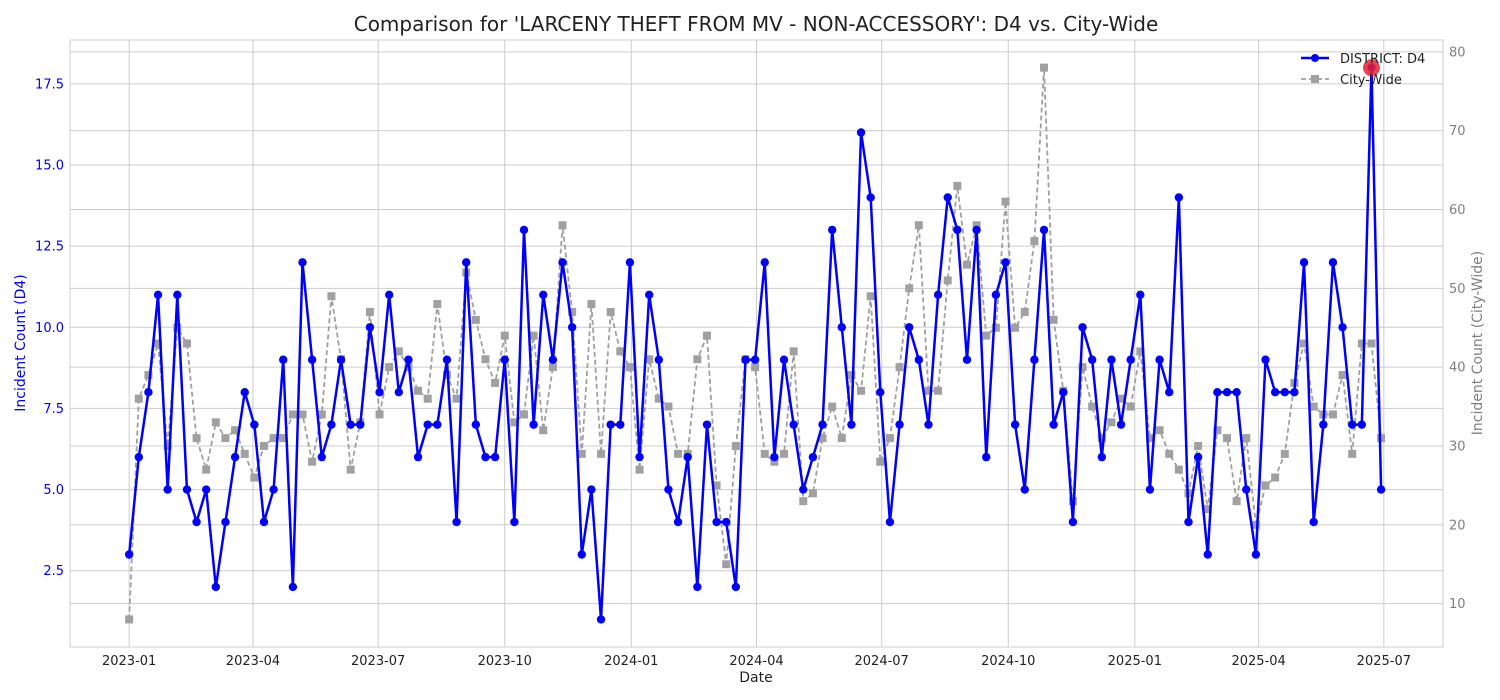 This screenshot has height=700, width=1500. Describe the element at coordinates (1457, 289) in the screenshot. I see `y-right-tick-label: 50` at that location.